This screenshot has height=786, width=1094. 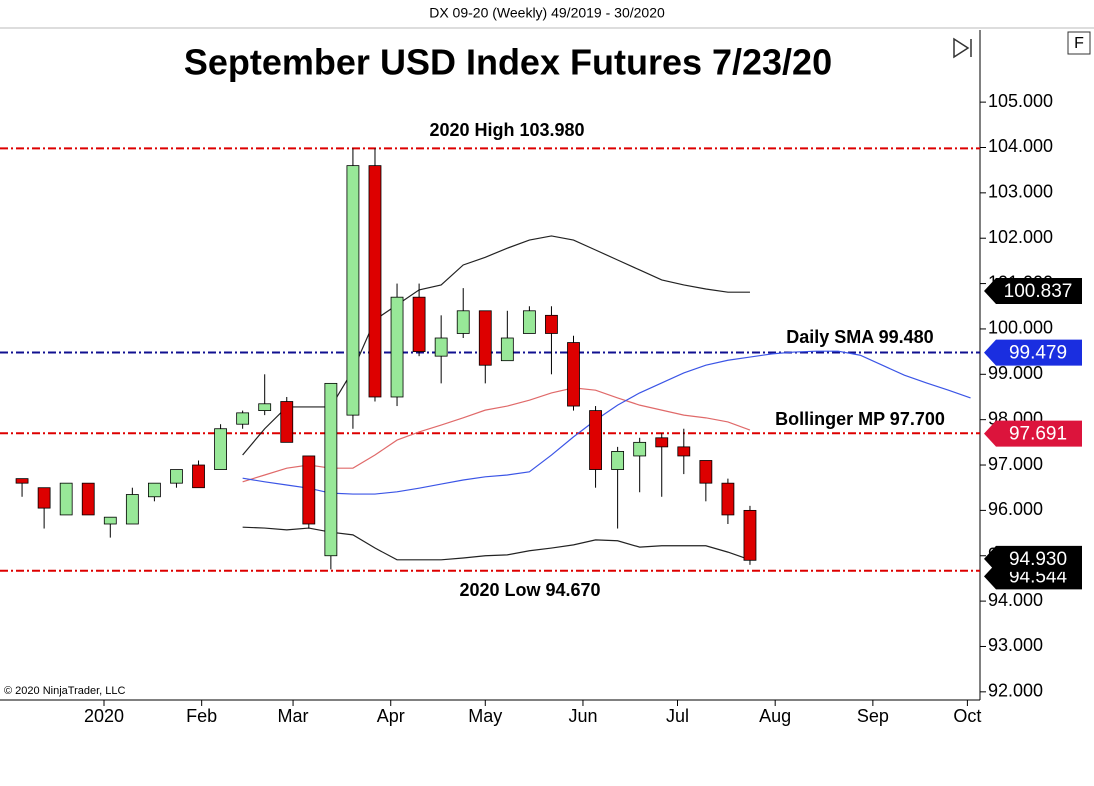 I want to click on x-tick-label: May, so click(x=485, y=716).